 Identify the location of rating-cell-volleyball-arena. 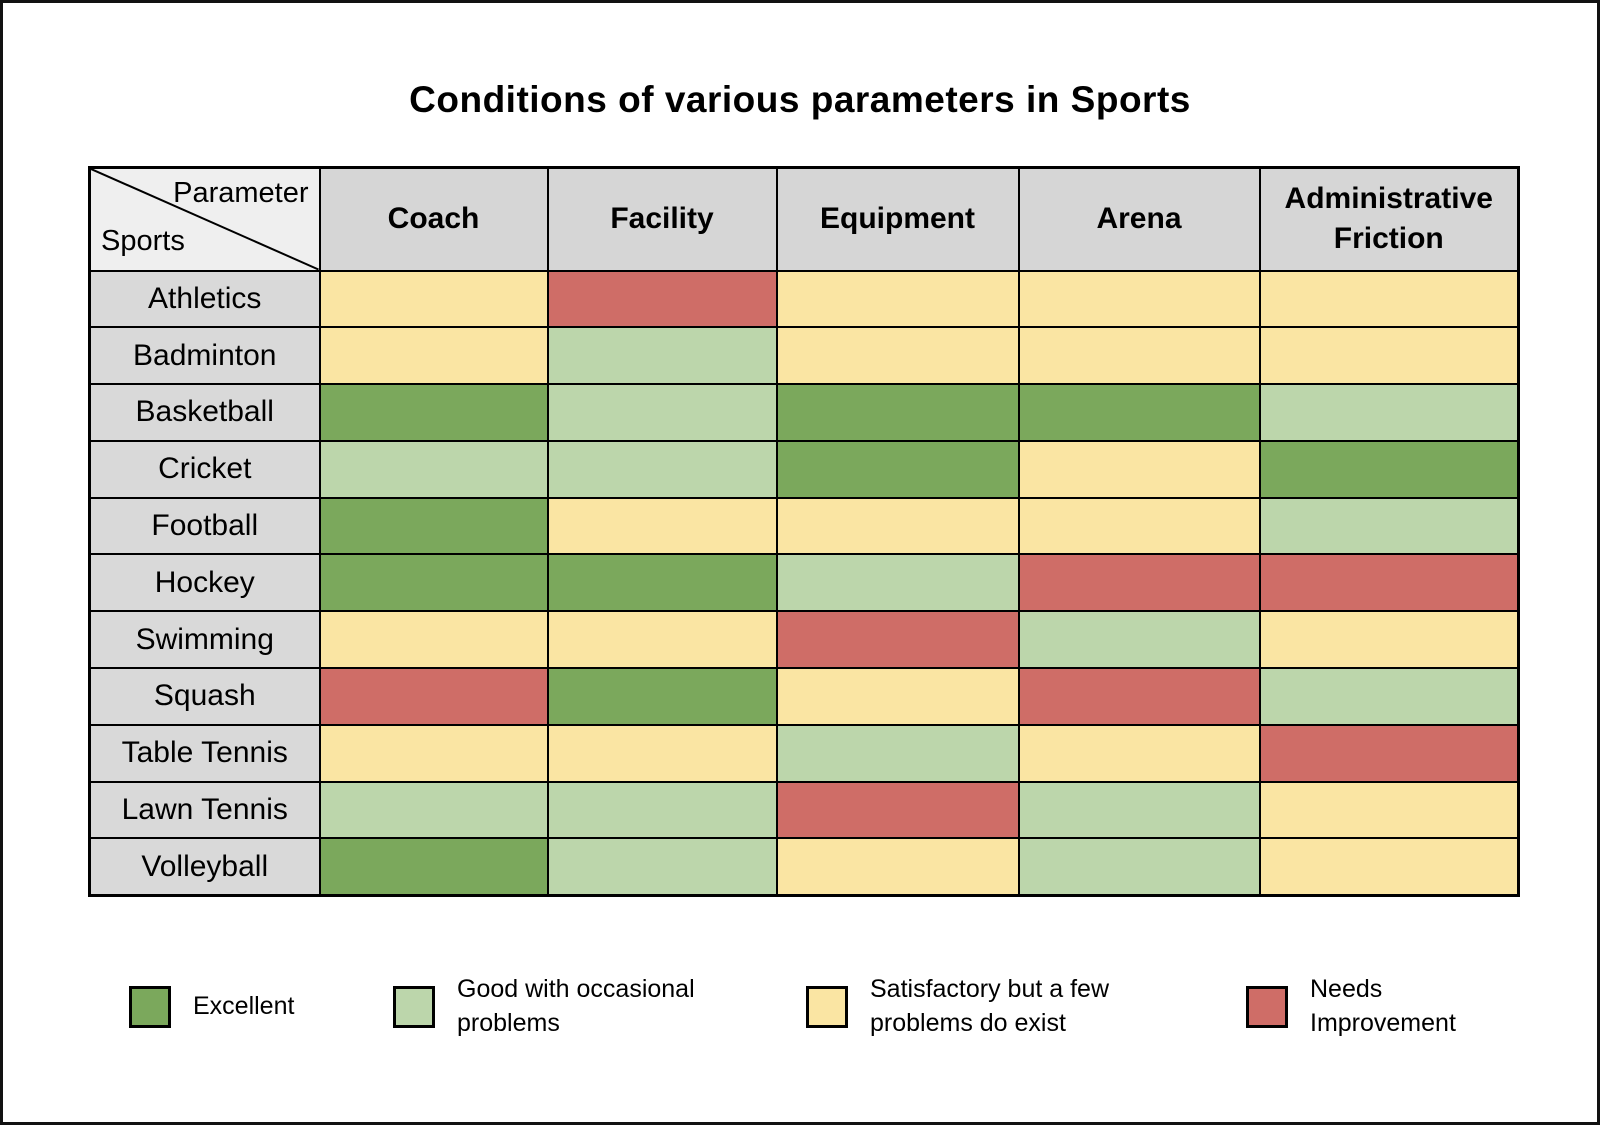
(1139, 867).